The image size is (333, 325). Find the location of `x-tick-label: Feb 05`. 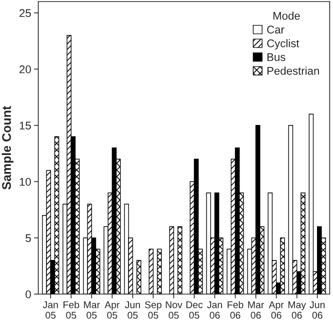

x-tick-label: Feb 05 is located at coordinates (72, 310).